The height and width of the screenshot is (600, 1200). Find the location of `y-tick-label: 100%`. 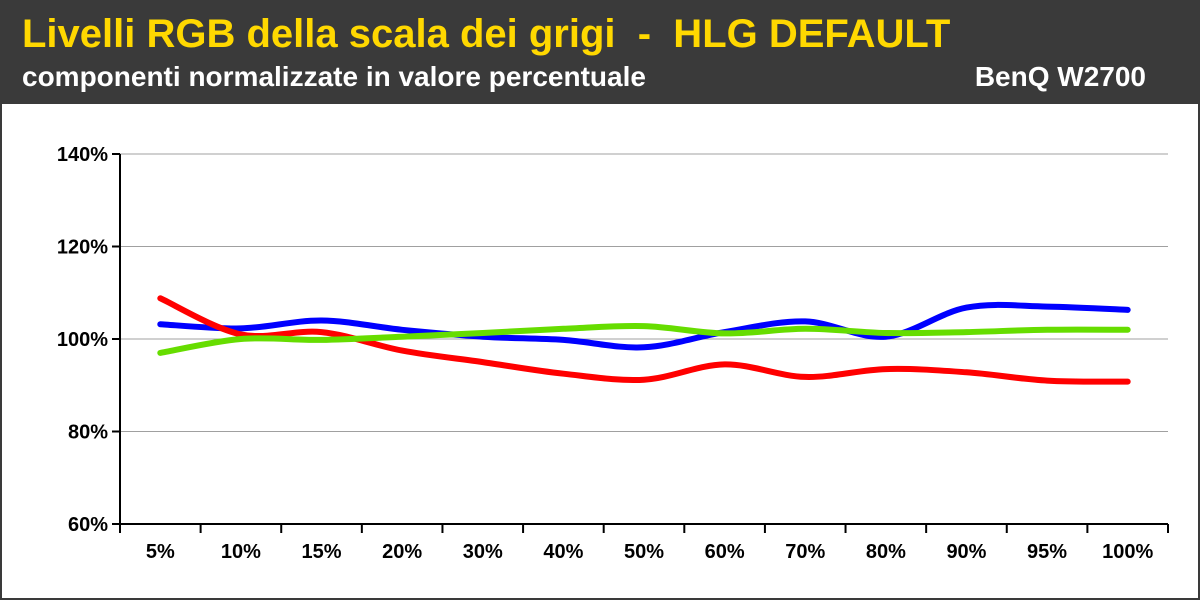

y-tick-label: 100% is located at coordinates (82, 340).